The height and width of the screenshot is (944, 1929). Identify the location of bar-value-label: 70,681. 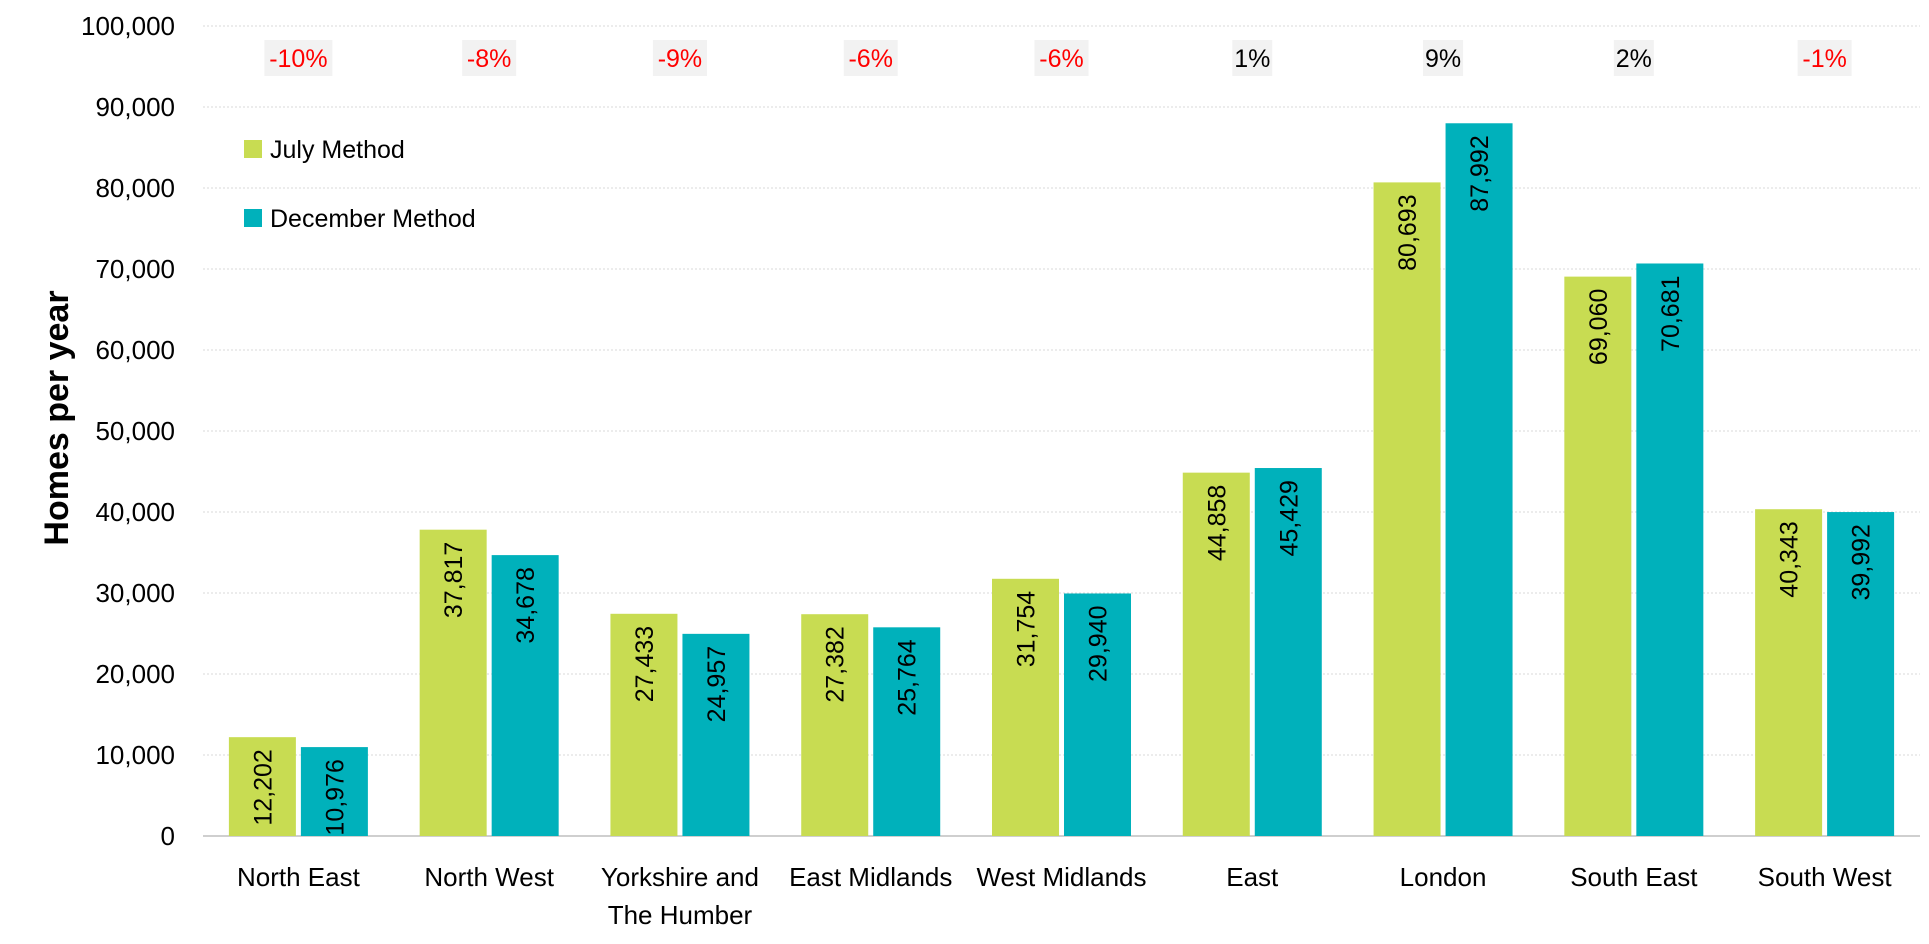
(1671, 313).